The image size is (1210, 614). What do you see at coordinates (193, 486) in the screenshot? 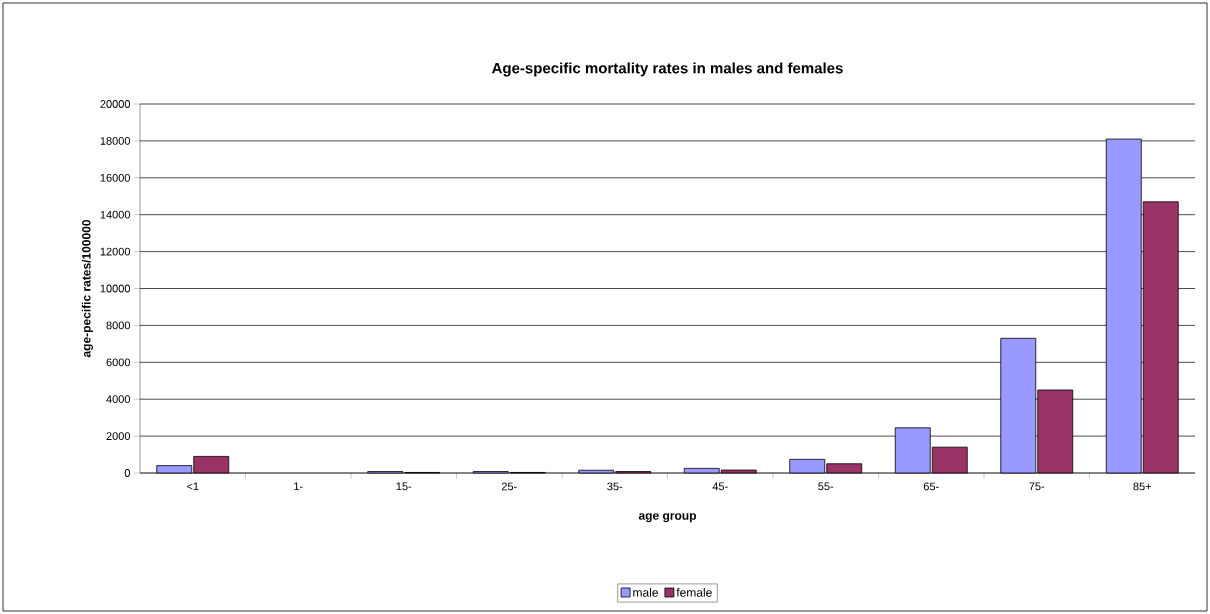
I see `x-tick-label: <1` at bounding box center [193, 486].